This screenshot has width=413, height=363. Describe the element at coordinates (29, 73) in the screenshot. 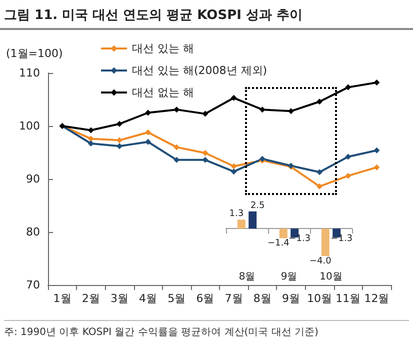

I see `y-tick-label: 110` at that location.